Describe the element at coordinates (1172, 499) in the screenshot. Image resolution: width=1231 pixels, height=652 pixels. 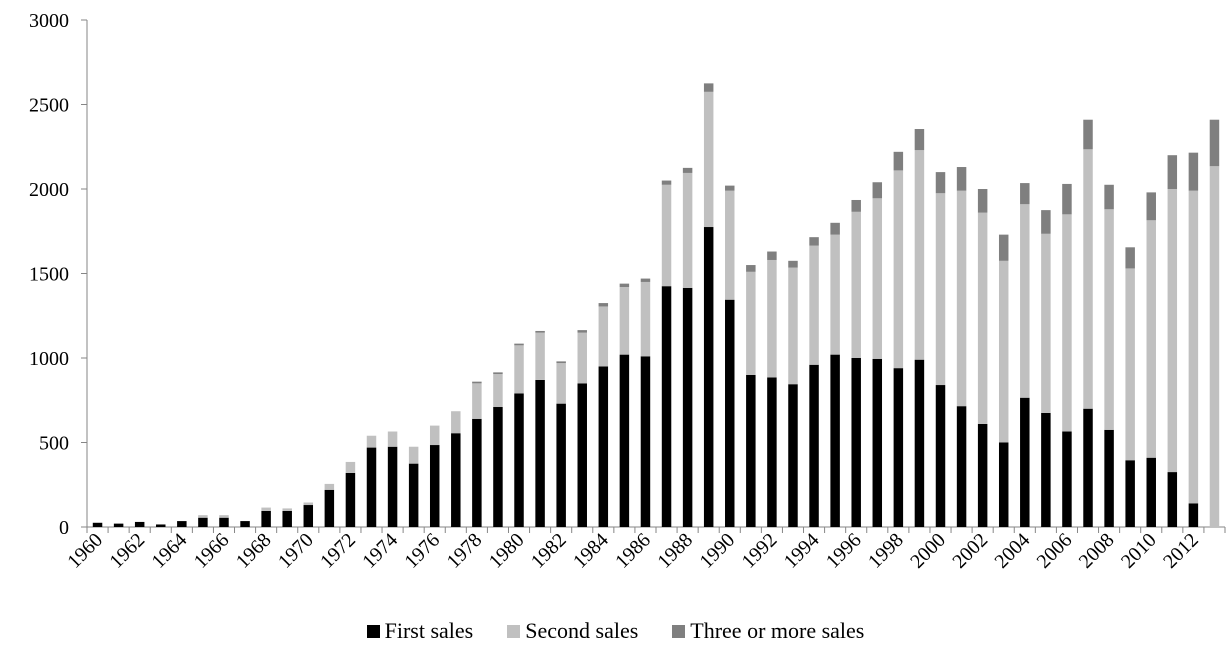
I see `bar-first-sales-2011` at that location.